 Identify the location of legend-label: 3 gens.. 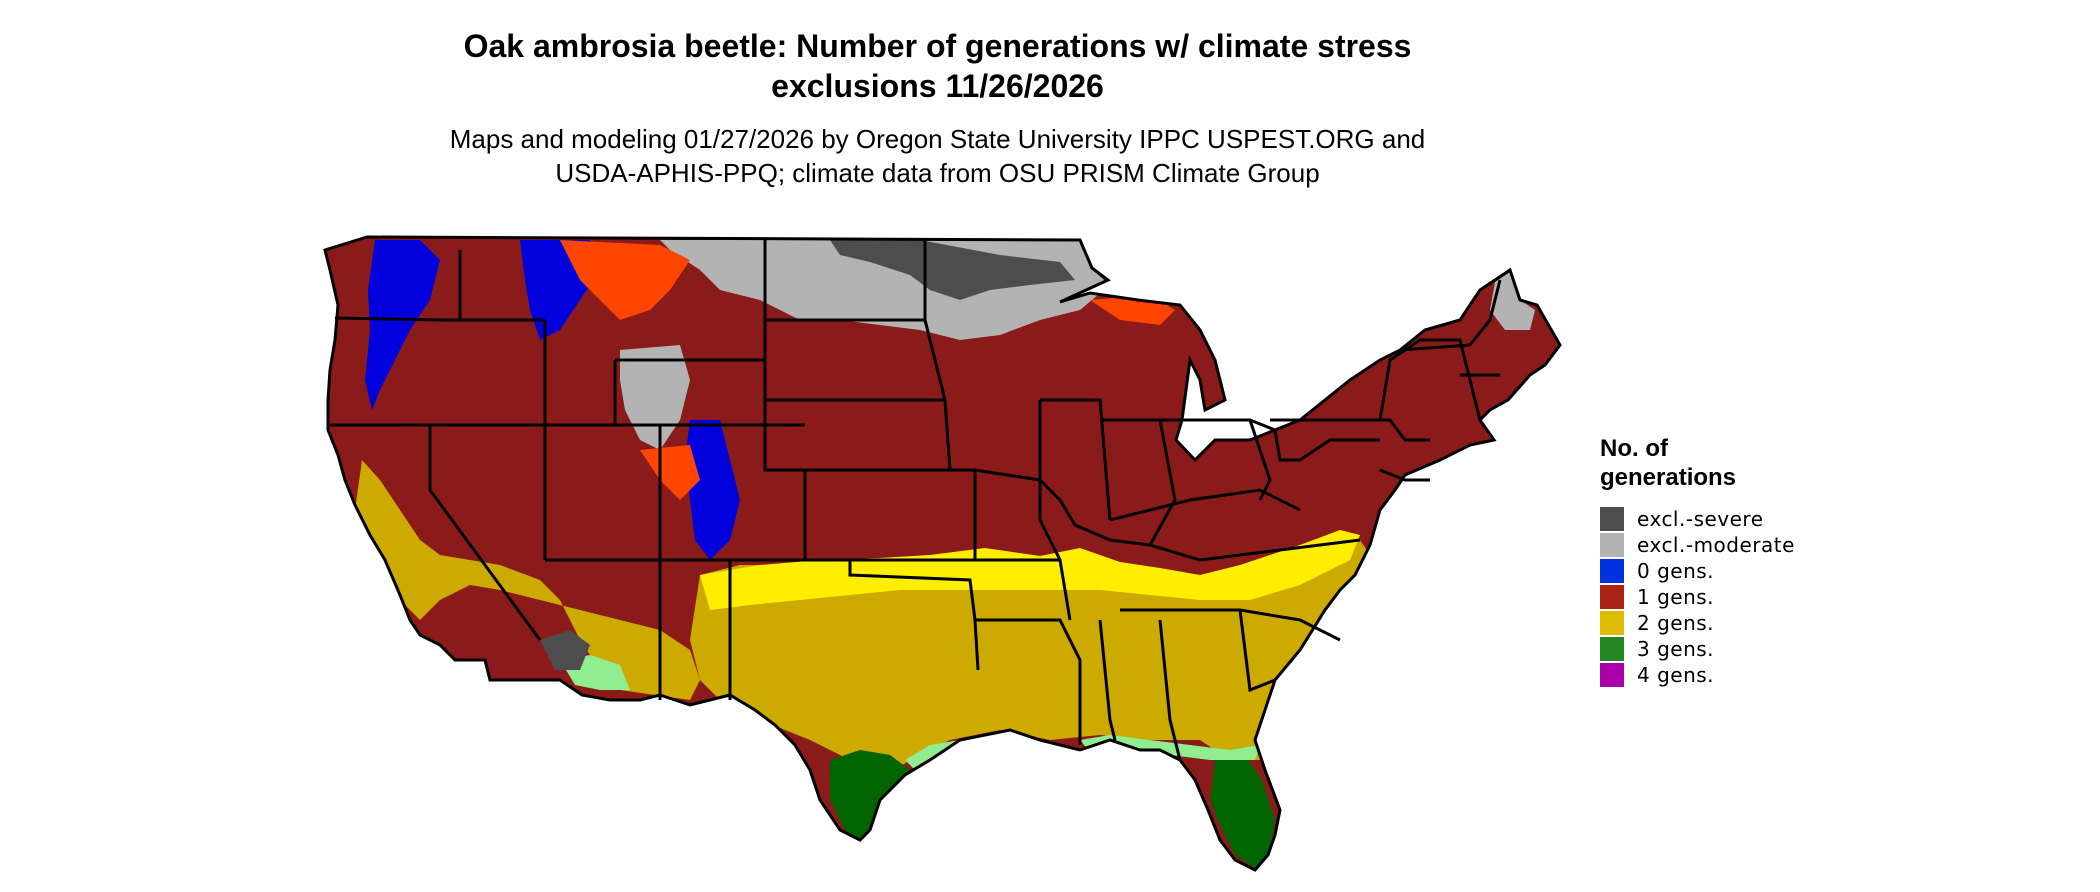
(1676, 649).